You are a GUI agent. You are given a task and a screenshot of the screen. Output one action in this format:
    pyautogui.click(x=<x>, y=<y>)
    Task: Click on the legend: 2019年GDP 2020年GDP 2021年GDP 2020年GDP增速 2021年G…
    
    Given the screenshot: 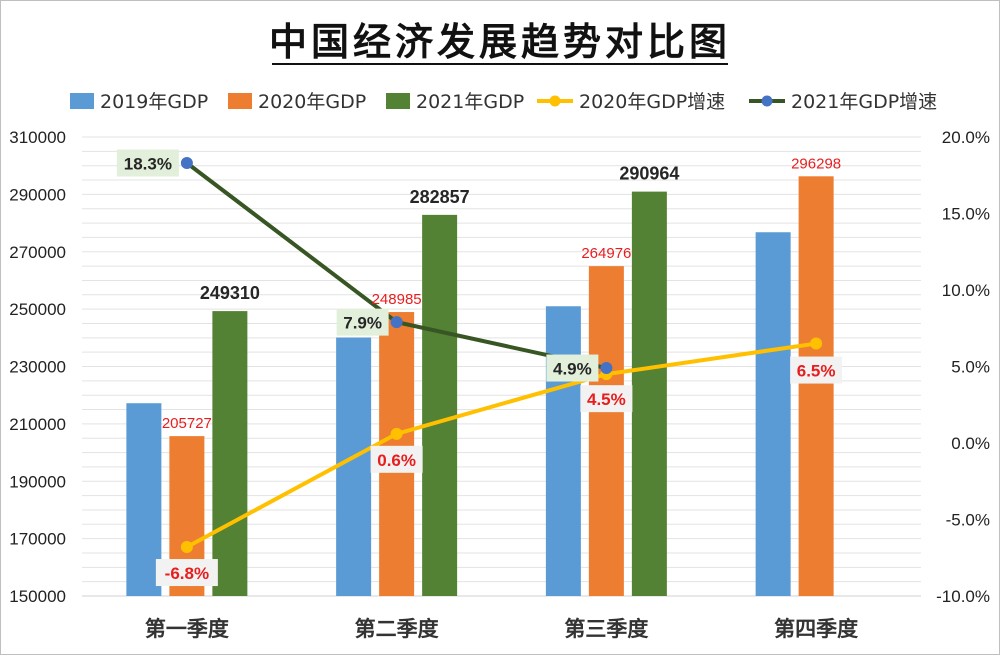 What is the action you would take?
    pyautogui.click(x=503, y=102)
    